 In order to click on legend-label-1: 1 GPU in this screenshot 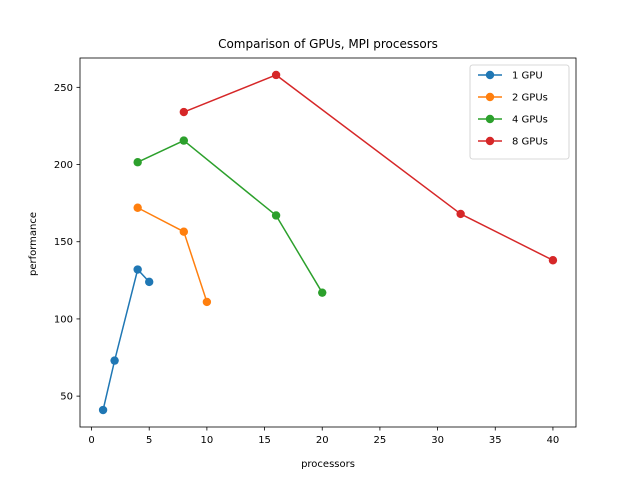, I will do `click(527, 76)`.